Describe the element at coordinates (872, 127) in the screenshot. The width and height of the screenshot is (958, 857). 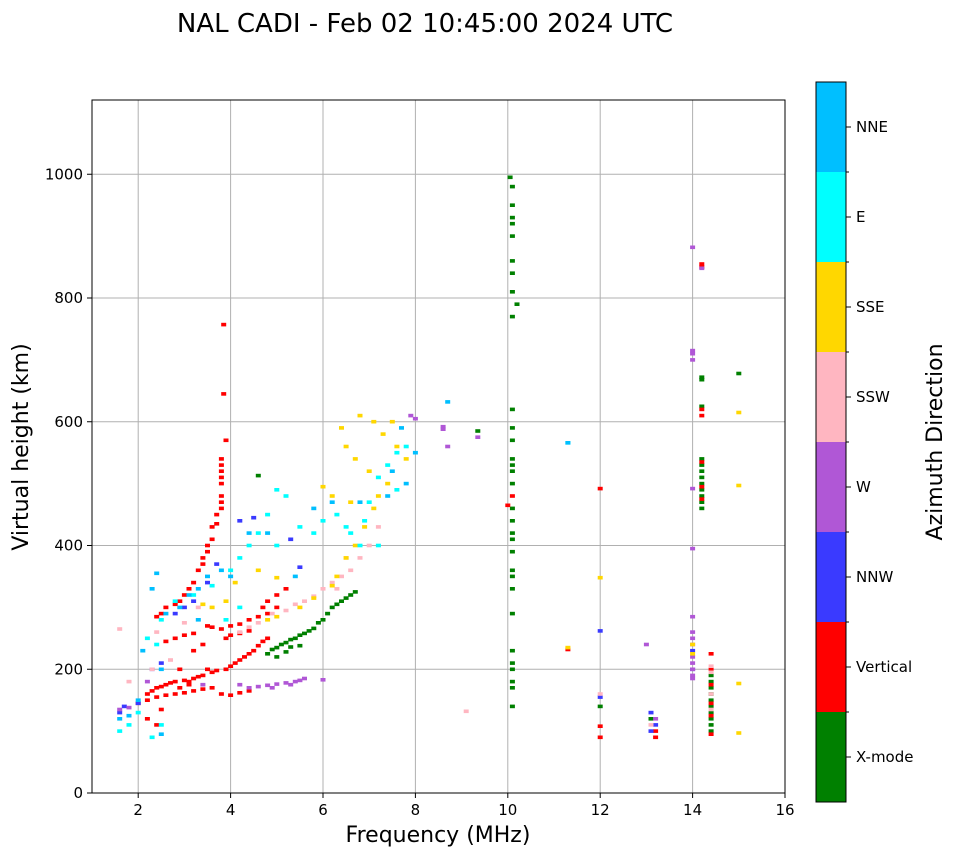
I see `colorbar-label-item: NNE` at that location.